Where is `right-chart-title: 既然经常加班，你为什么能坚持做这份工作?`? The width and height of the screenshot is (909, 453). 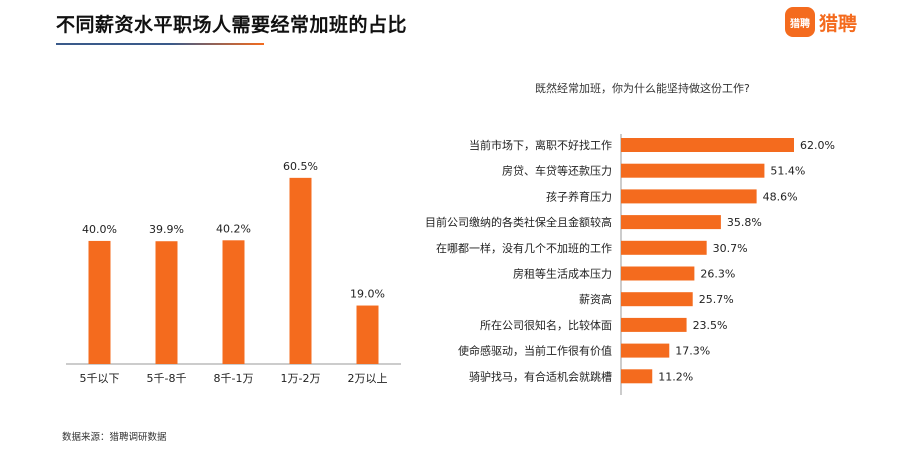
right-chart-title: 既然经常加班，你为什么能坚持做这份工作? is located at coordinates (642, 88).